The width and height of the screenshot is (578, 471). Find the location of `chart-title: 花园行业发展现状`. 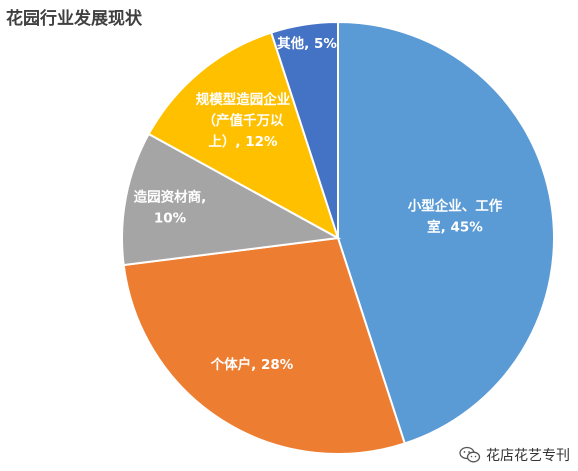

chart-title: 花园行业发展现状 is located at coordinates (74, 19).